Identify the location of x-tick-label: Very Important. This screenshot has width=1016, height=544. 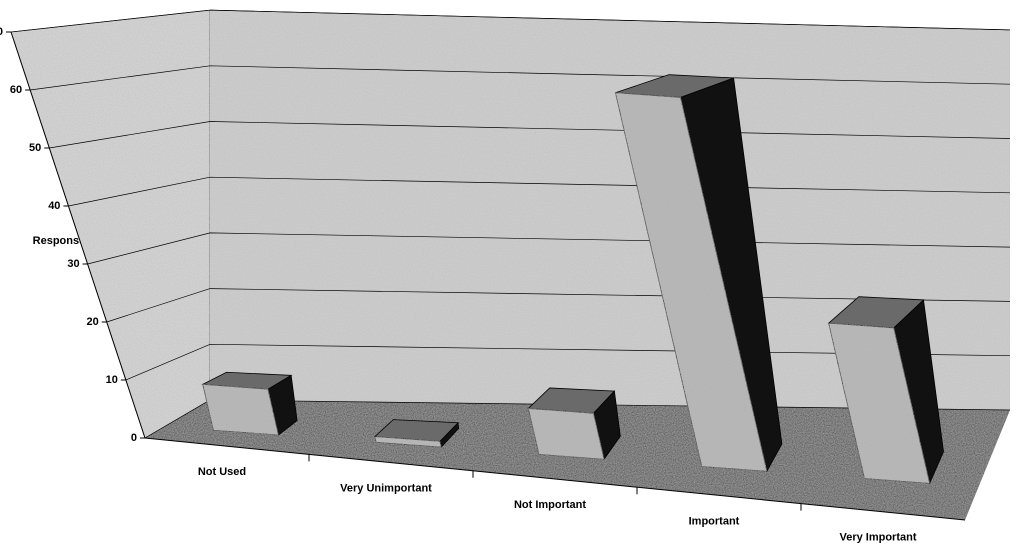
(877, 538).